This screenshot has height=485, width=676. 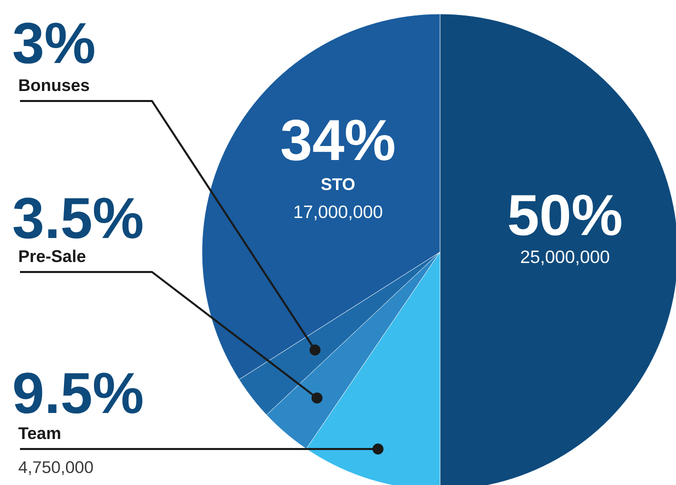 What do you see at coordinates (78, 393) in the screenshot?
I see `data-label: 9.5%` at bounding box center [78, 393].